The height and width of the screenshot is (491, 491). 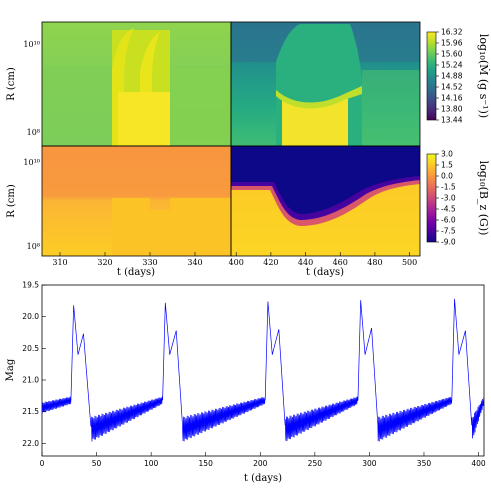 I want to click on colorbar-bz-gradient, so click(x=431, y=198).